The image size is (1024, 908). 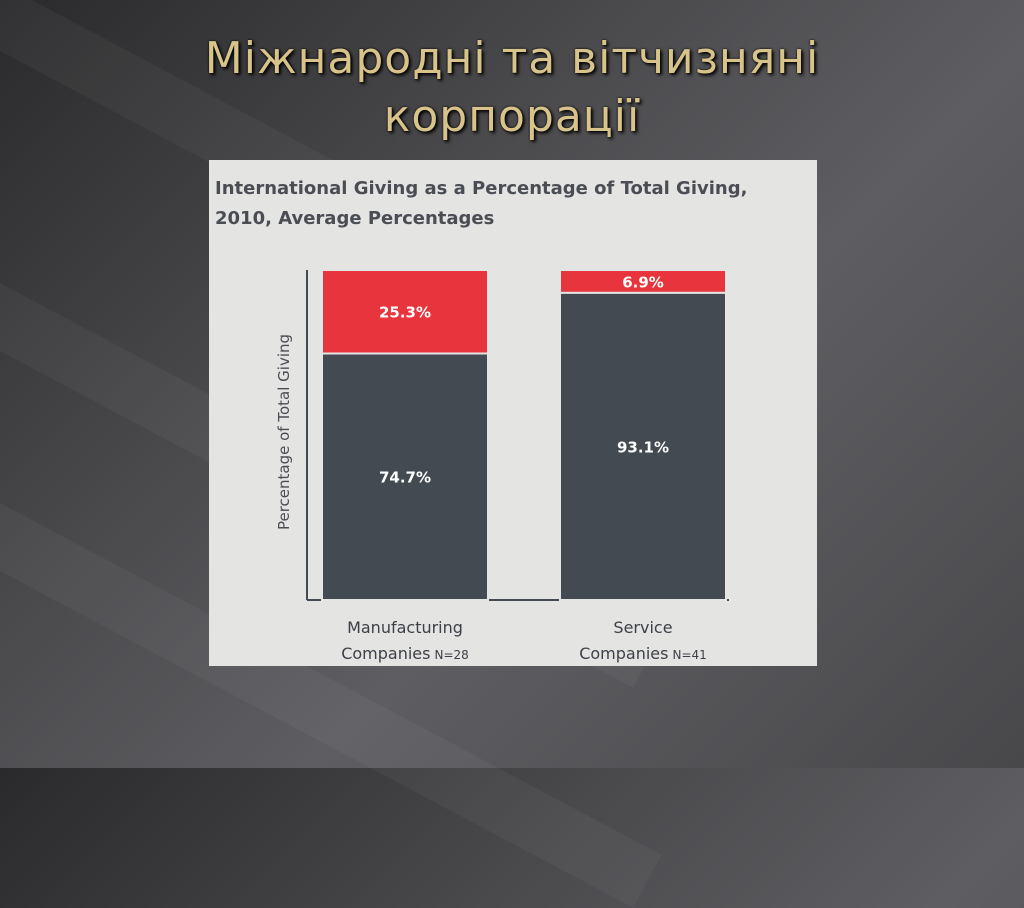 I want to click on data-label-manufacturing-domestic: 74.7%, so click(x=405, y=478).